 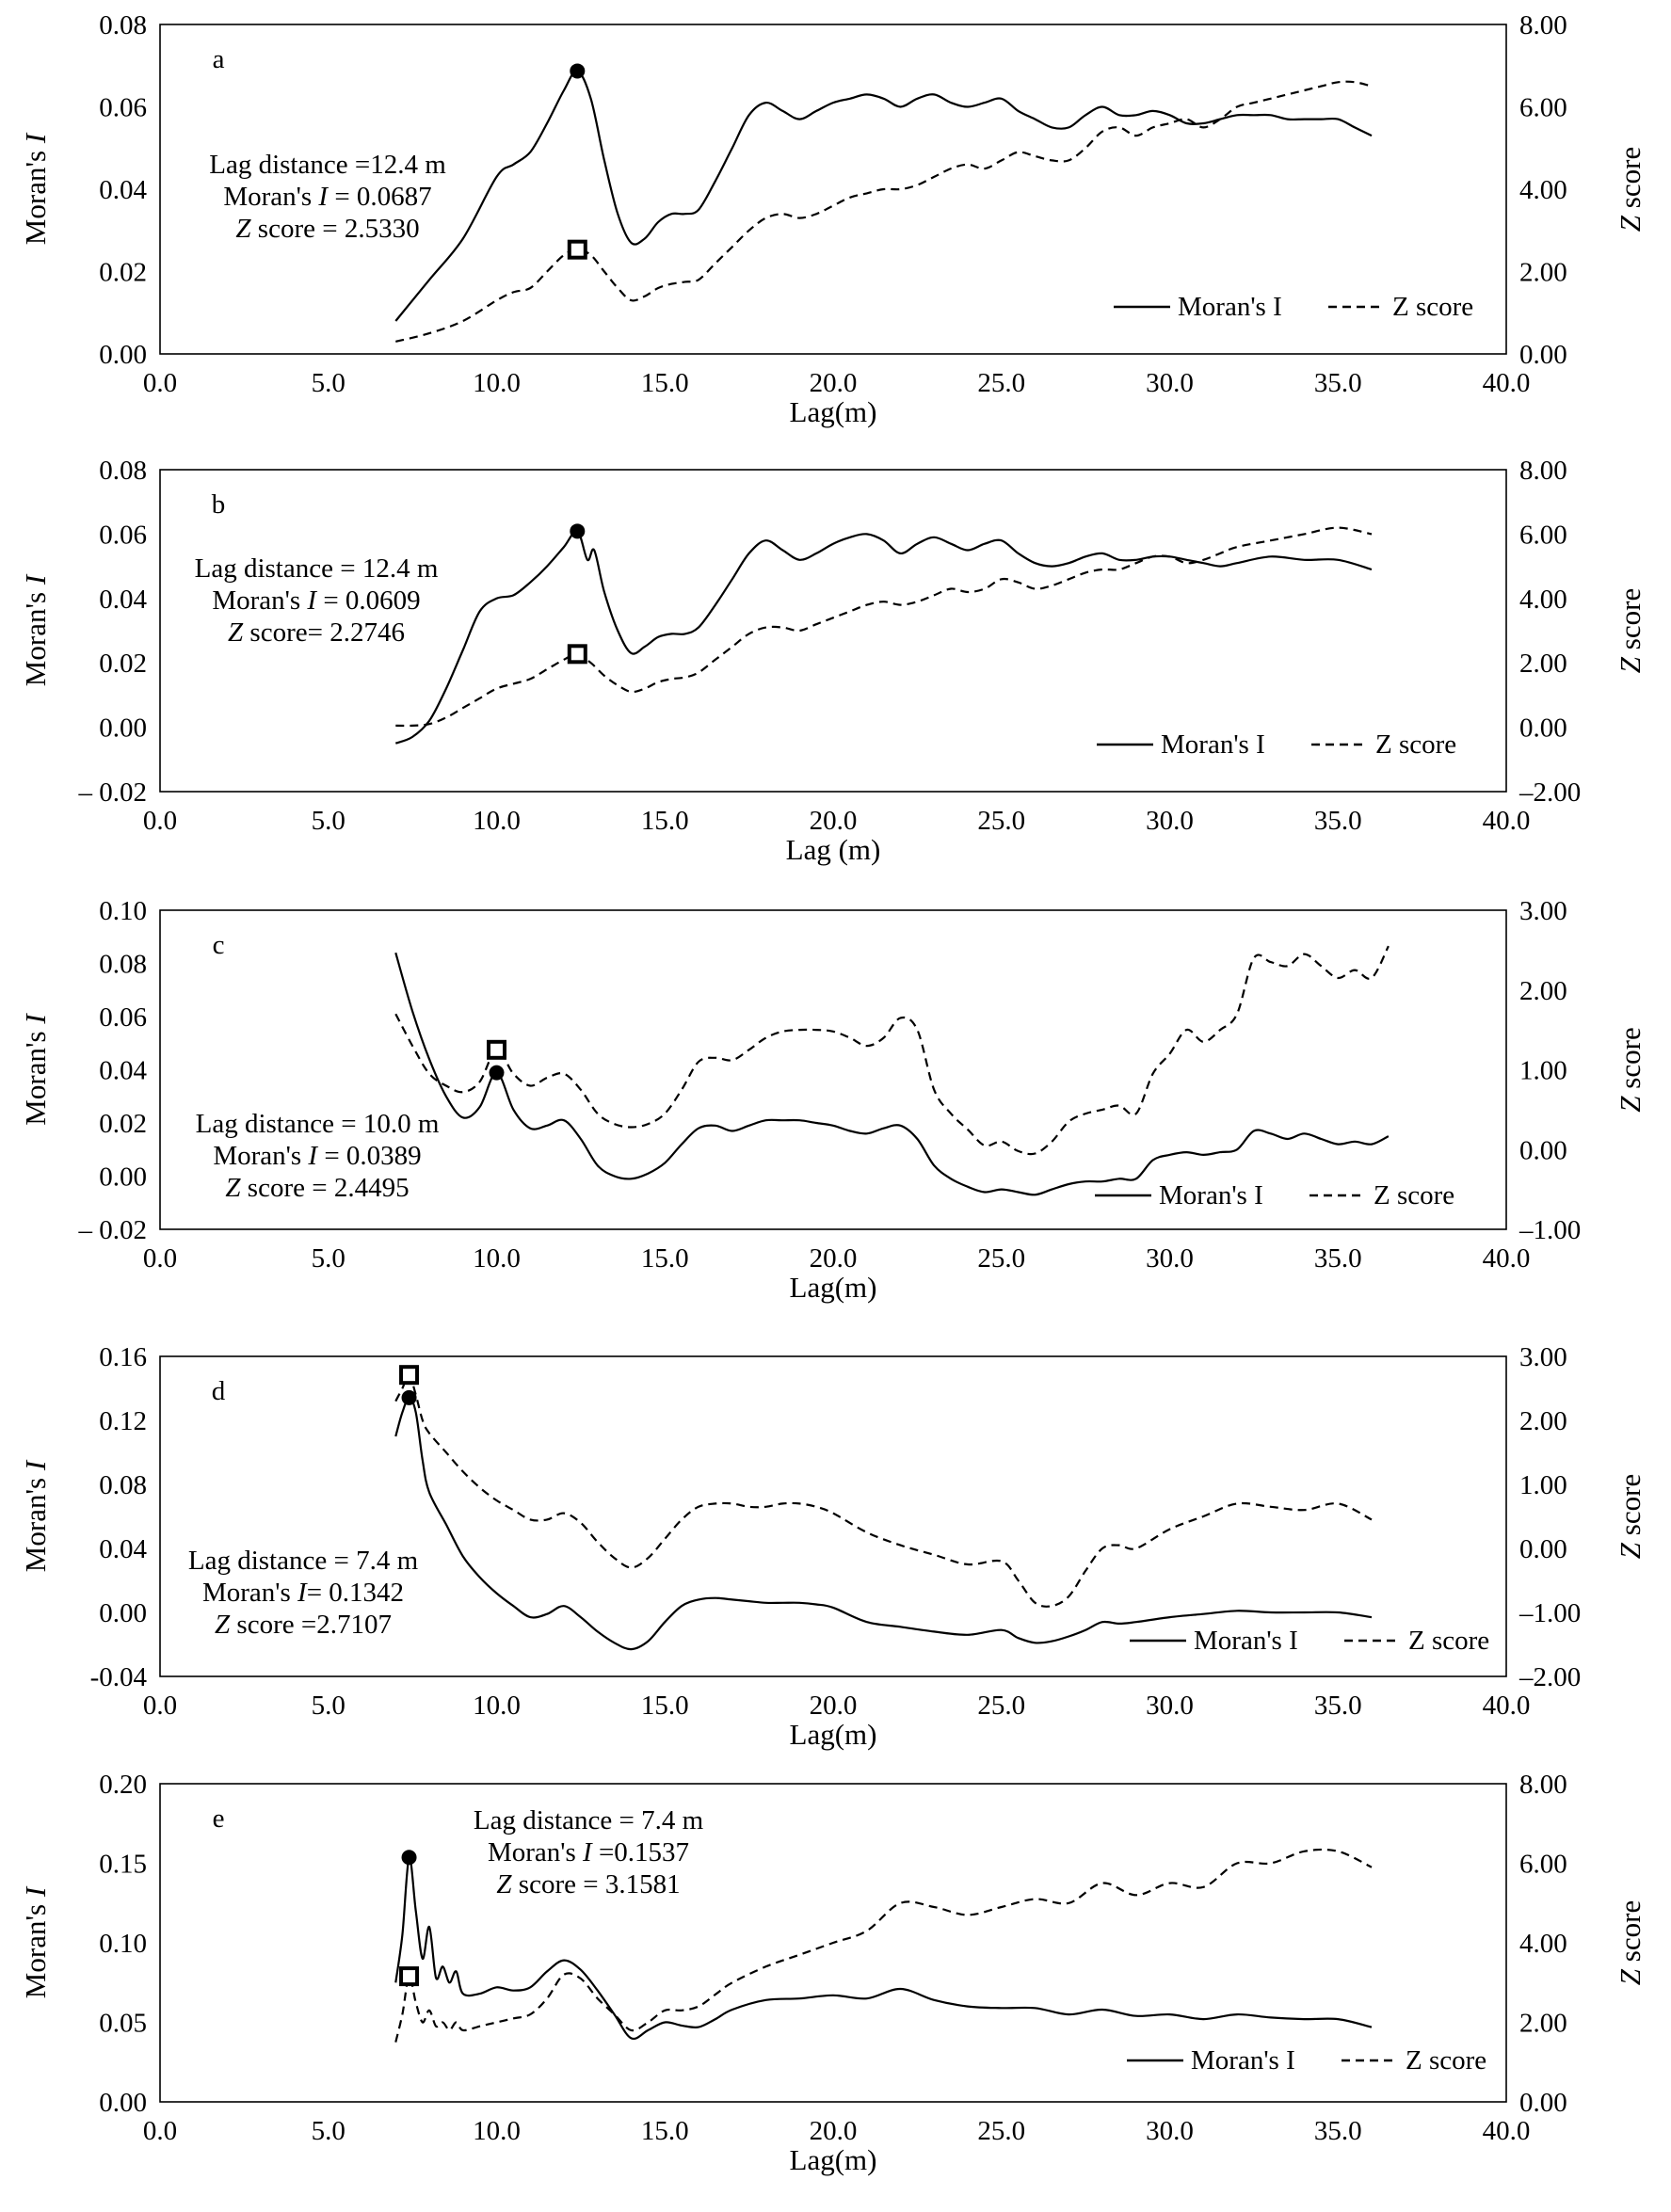 I want to click on y2-tick-label: –2.00, so click(x=1549, y=792).